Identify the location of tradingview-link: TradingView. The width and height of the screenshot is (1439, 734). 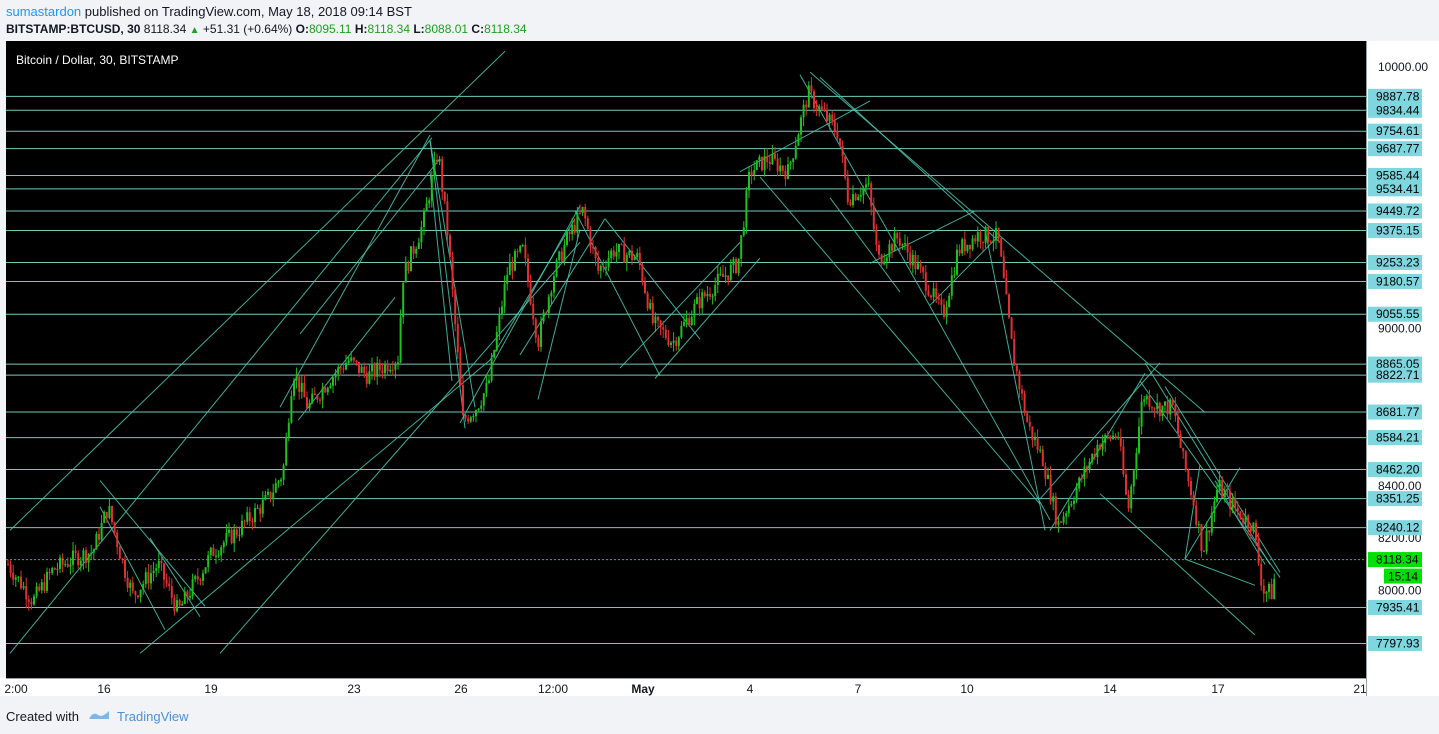
(152, 716).